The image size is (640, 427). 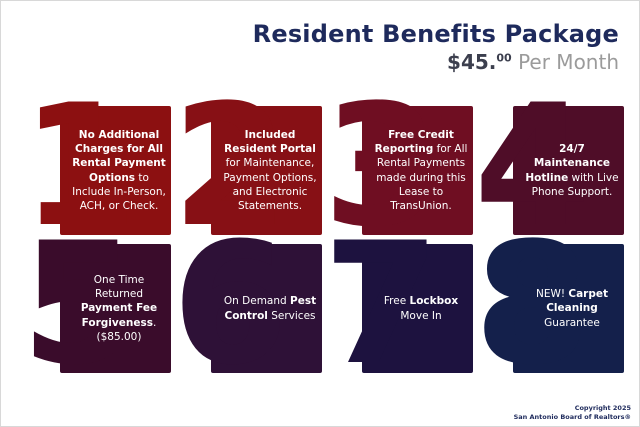 I want to click on price-line: $45.00 Per Month, so click(x=320, y=62).